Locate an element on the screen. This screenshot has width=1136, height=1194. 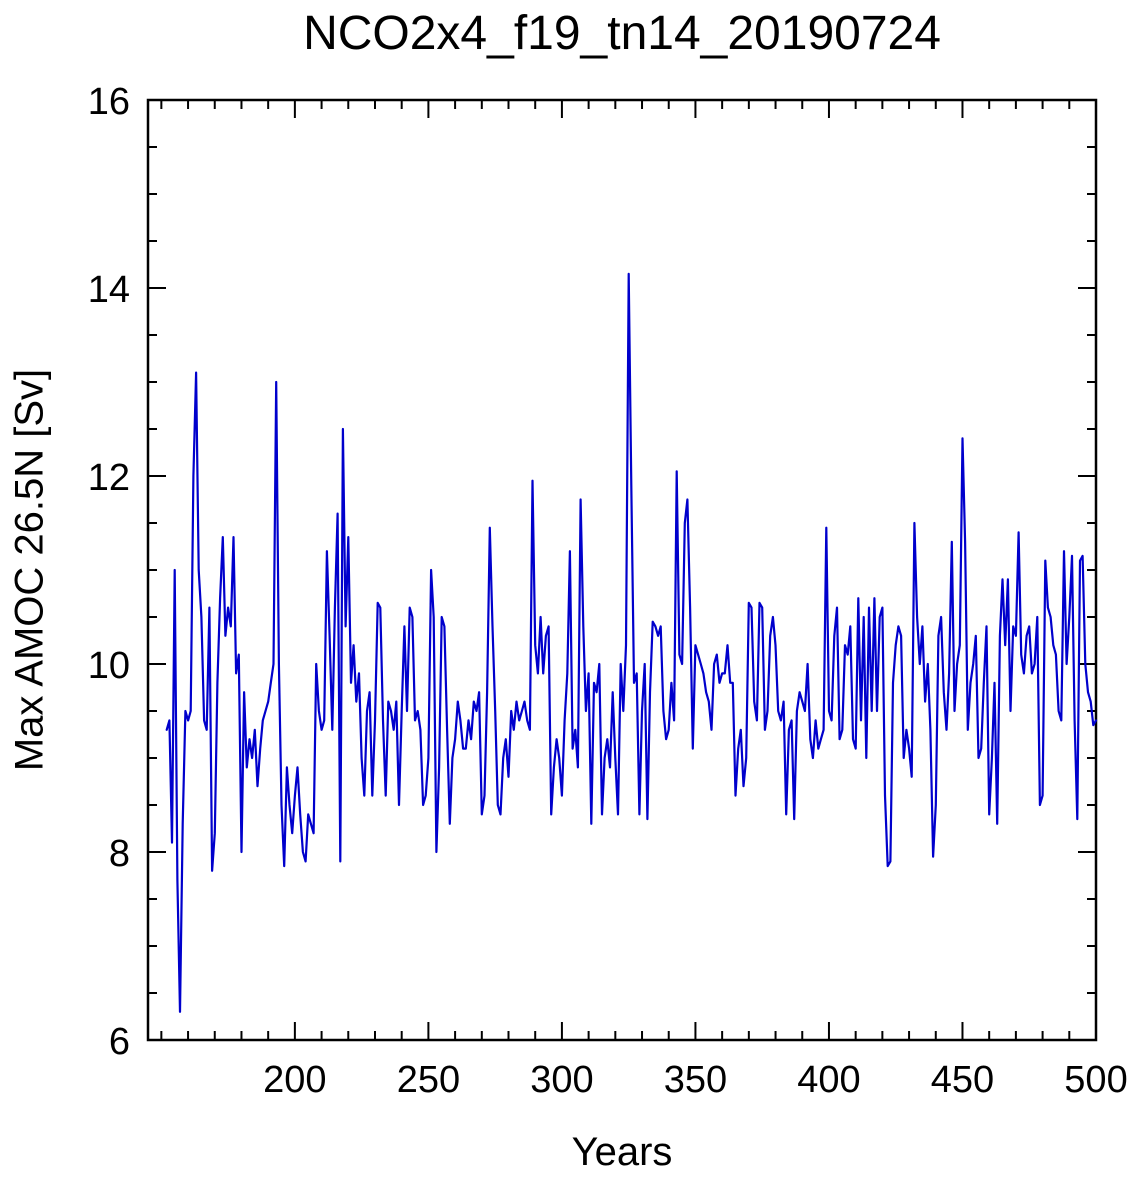
y-tick-label: 14 is located at coordinates (109, 290).